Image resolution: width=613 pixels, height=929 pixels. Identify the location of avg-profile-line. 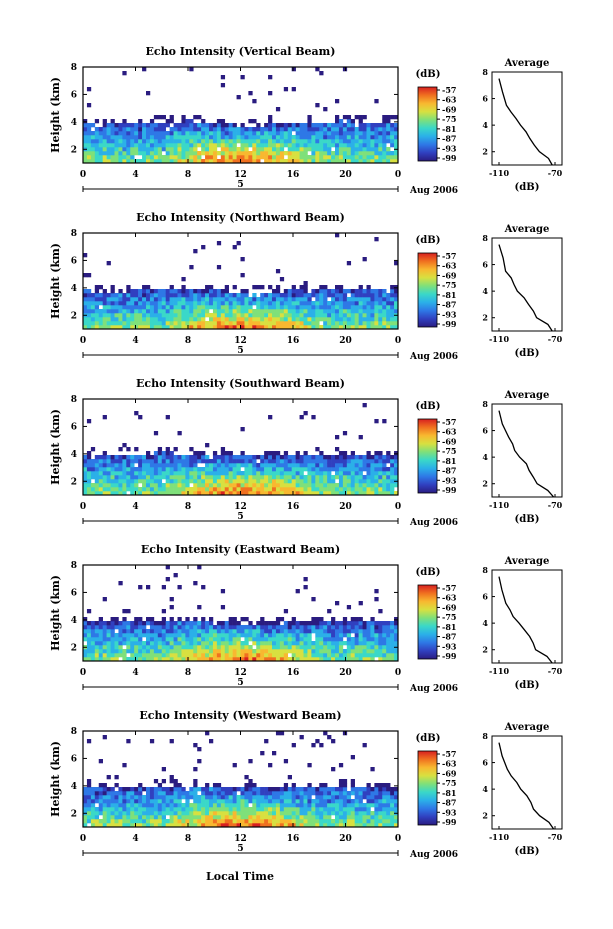
(525, 620).